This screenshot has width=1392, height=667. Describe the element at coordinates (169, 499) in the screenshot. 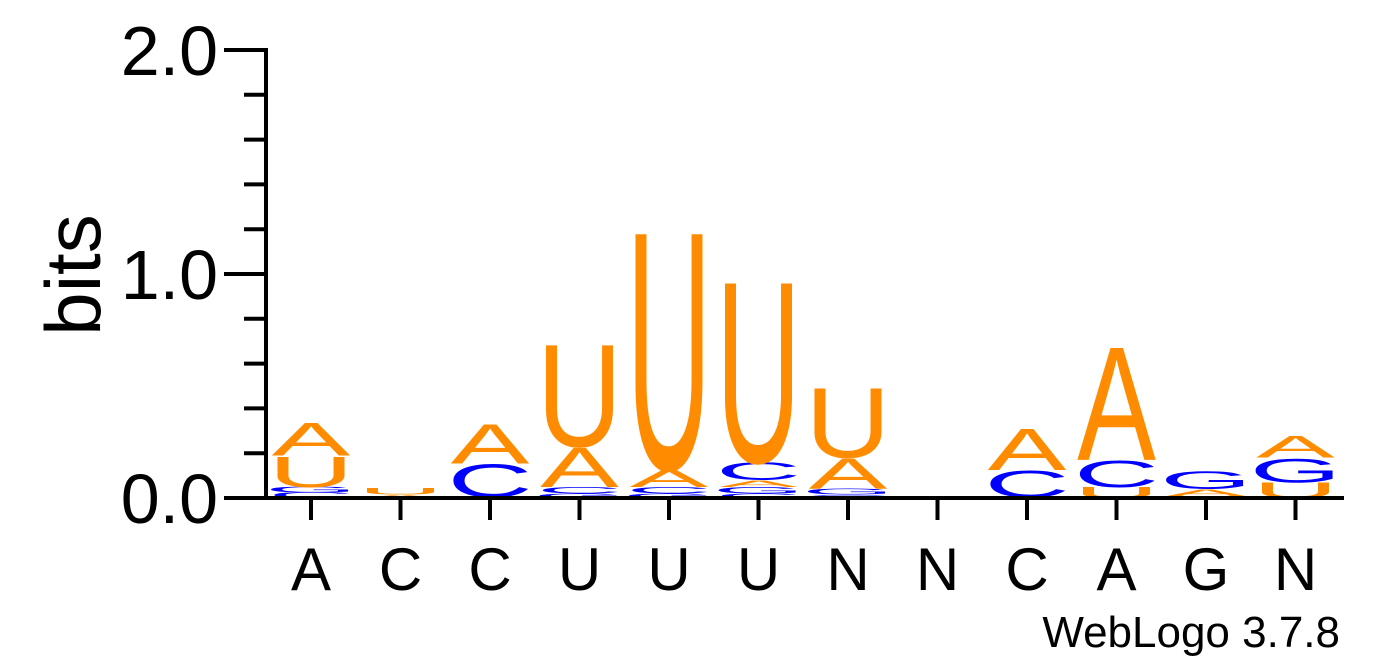

I see `y-tick-label: 0.0` at that location.